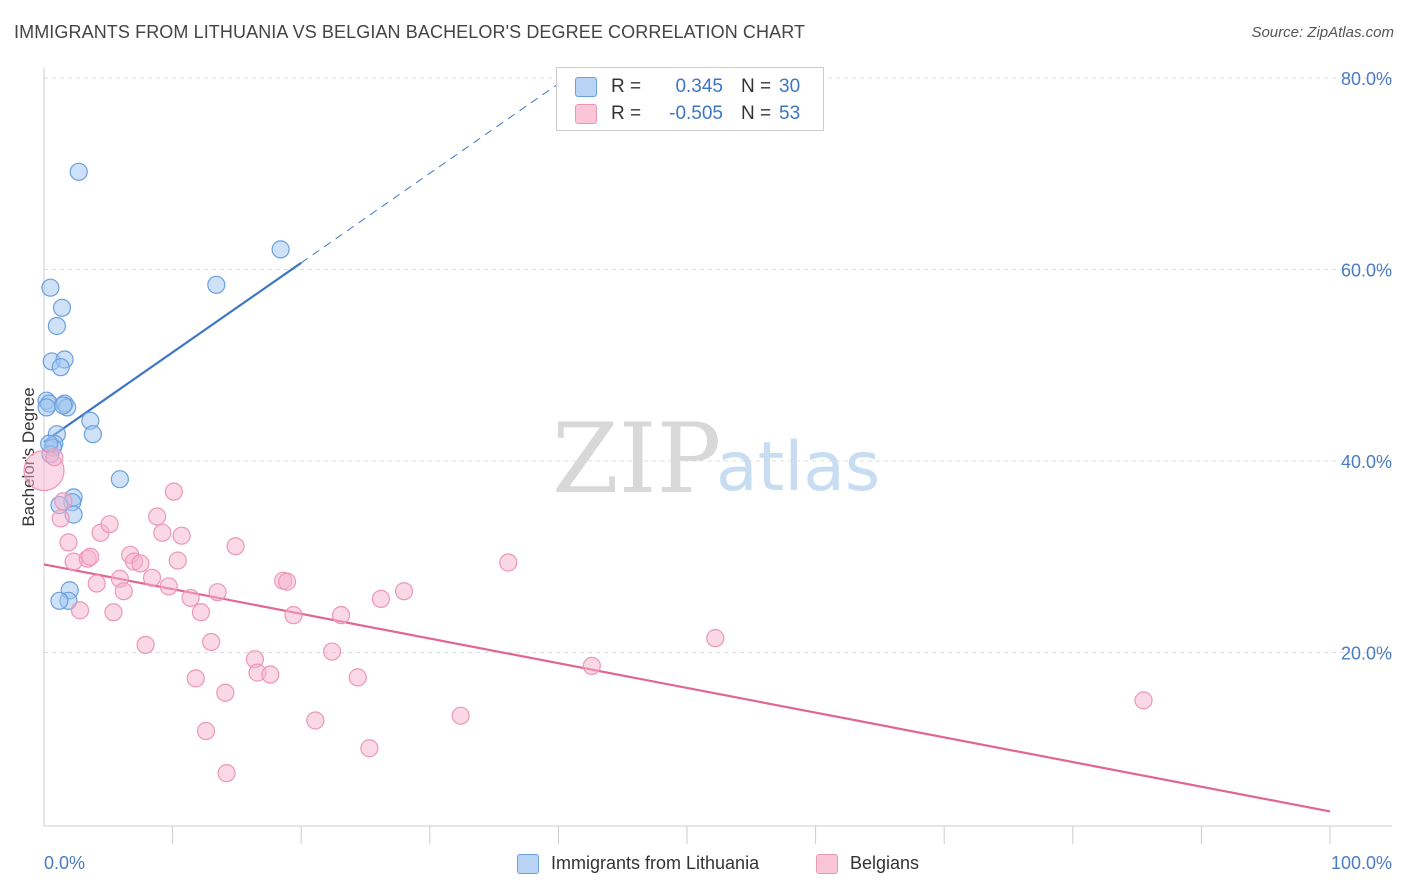 The height and width of the screenshot is (892, 1406). I want to click on x-tick-labels: 0.0% 100.0%, so click(718, 863).